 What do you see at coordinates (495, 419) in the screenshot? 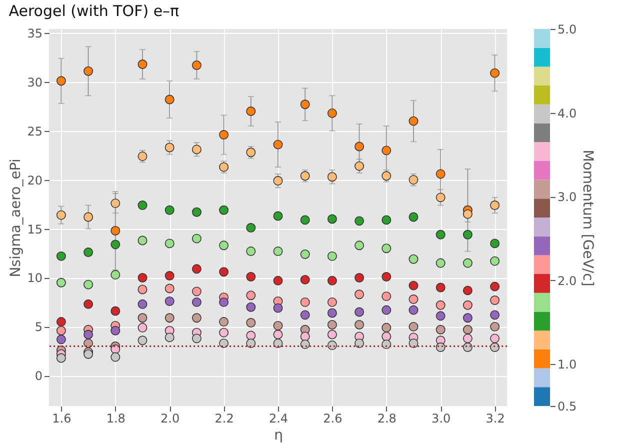
I see `x-tick-label: 3.2` at bounding box center [495, 419].